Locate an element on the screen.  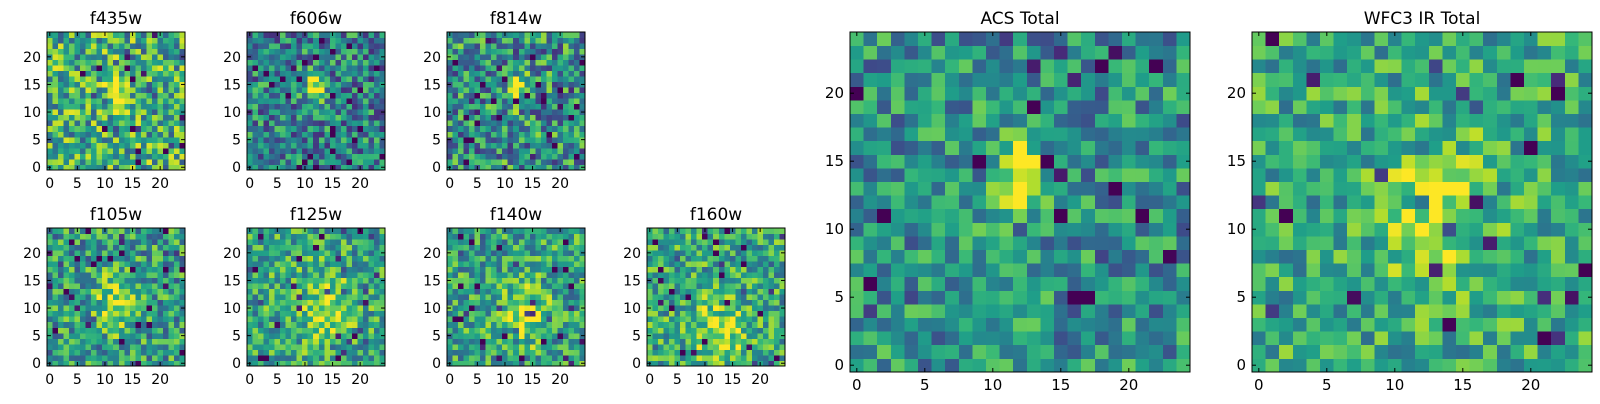
x-tick-label: 15 is located at coordinates (733, 380).